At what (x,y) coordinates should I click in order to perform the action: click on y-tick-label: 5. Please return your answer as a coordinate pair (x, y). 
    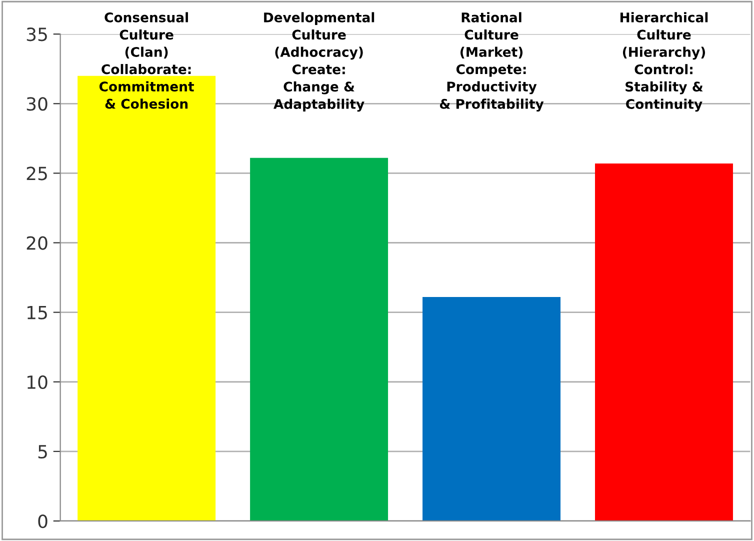
    Looking at the image, I should click on (42, 452).